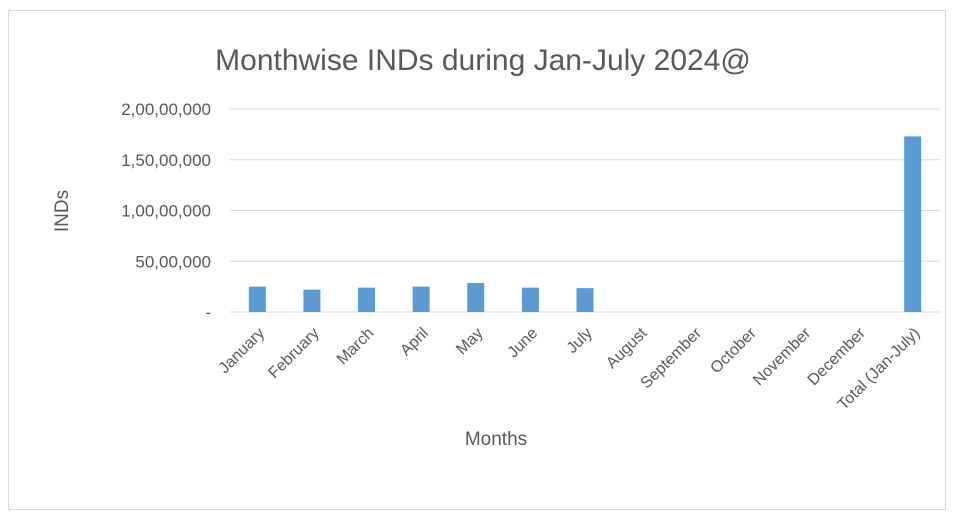  I want to click on y-tick-label: 1,00,00,000, so click(166, 211).